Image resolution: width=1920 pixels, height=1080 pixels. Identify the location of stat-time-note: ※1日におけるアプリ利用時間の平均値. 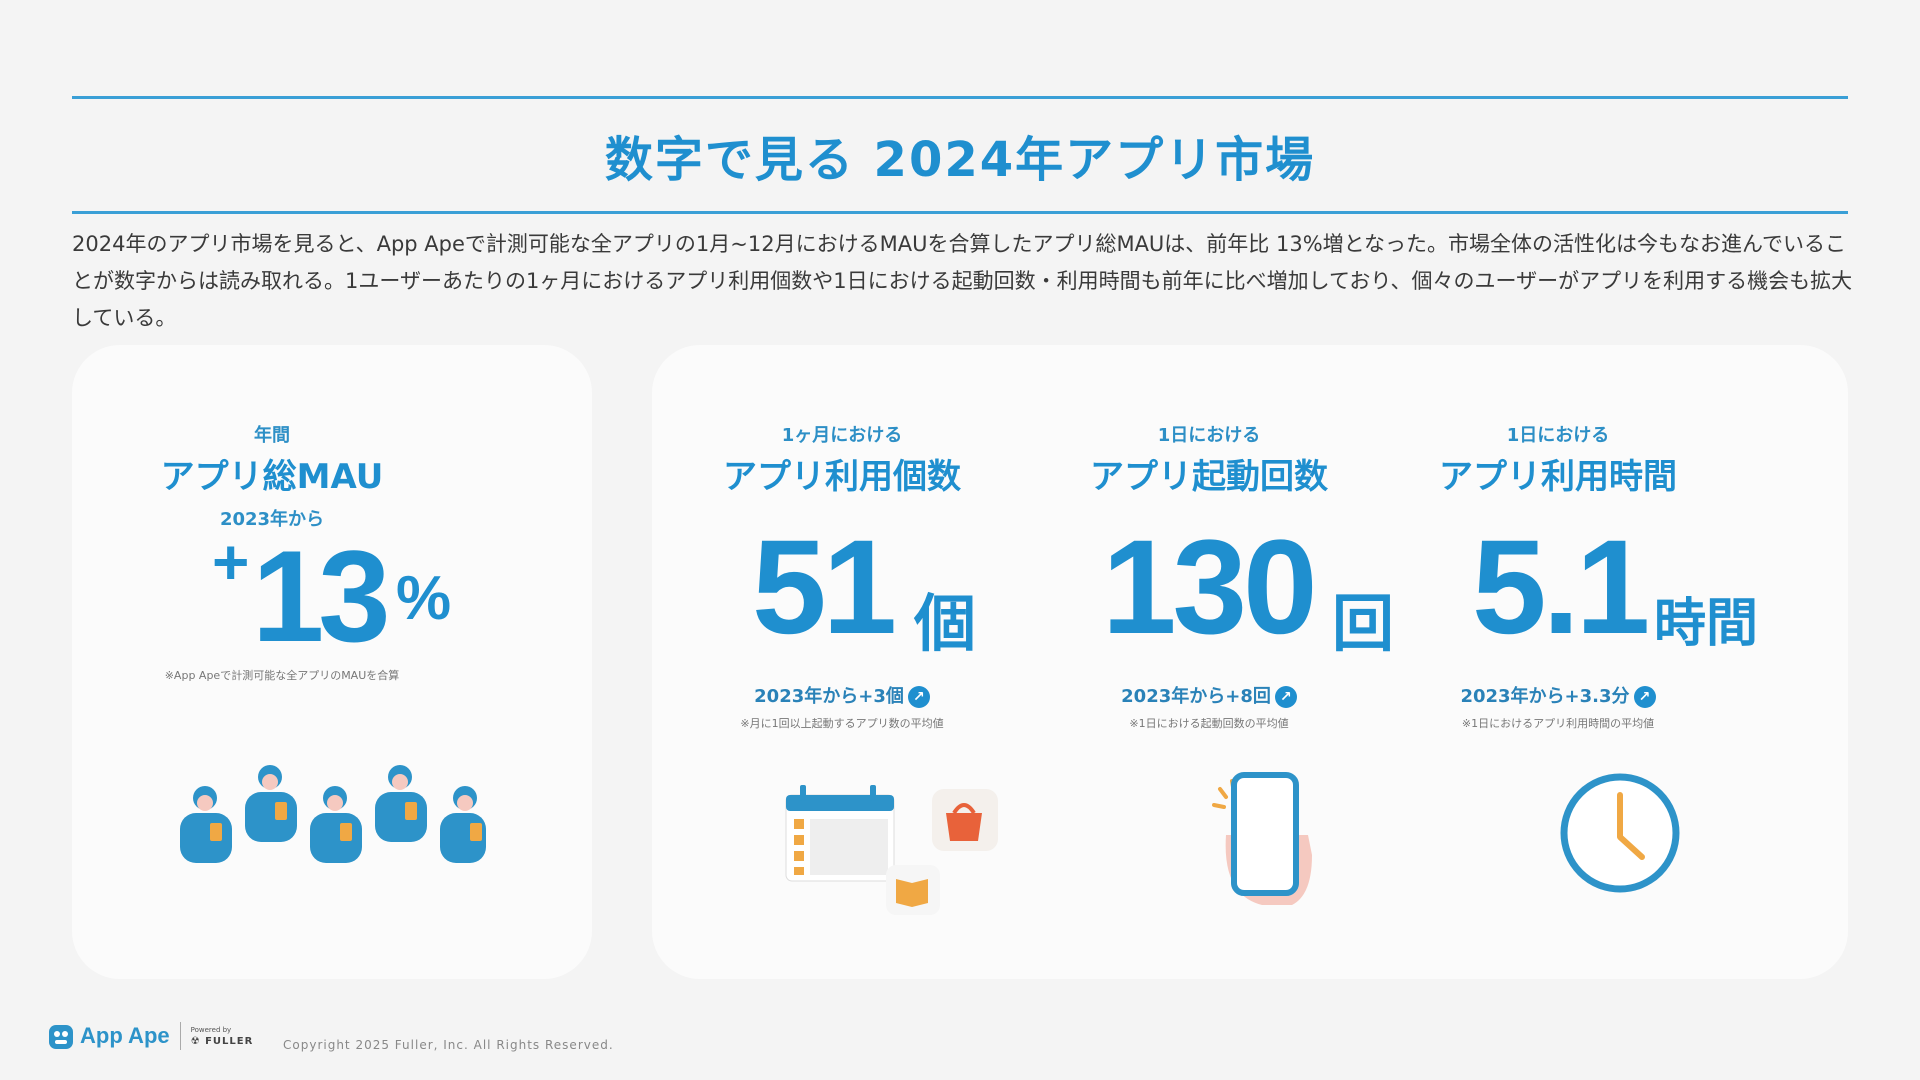
(1558, 723).